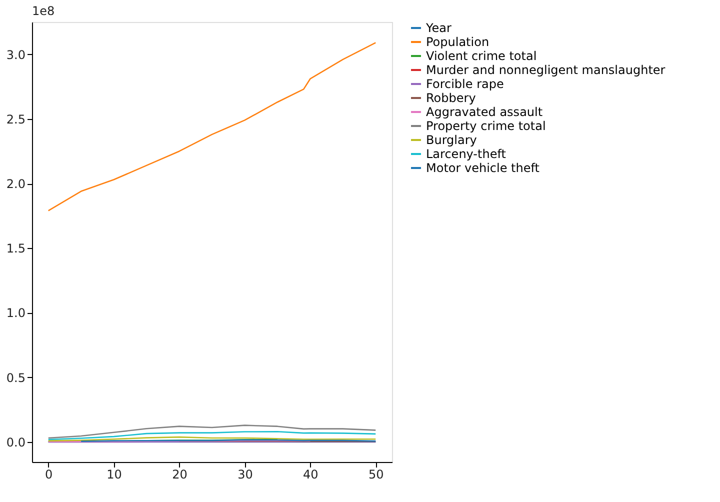 Image resolution: width=720 pixels, height=502 pixels. I want to click on legend-label: Violent crime total, so click(481, 56).